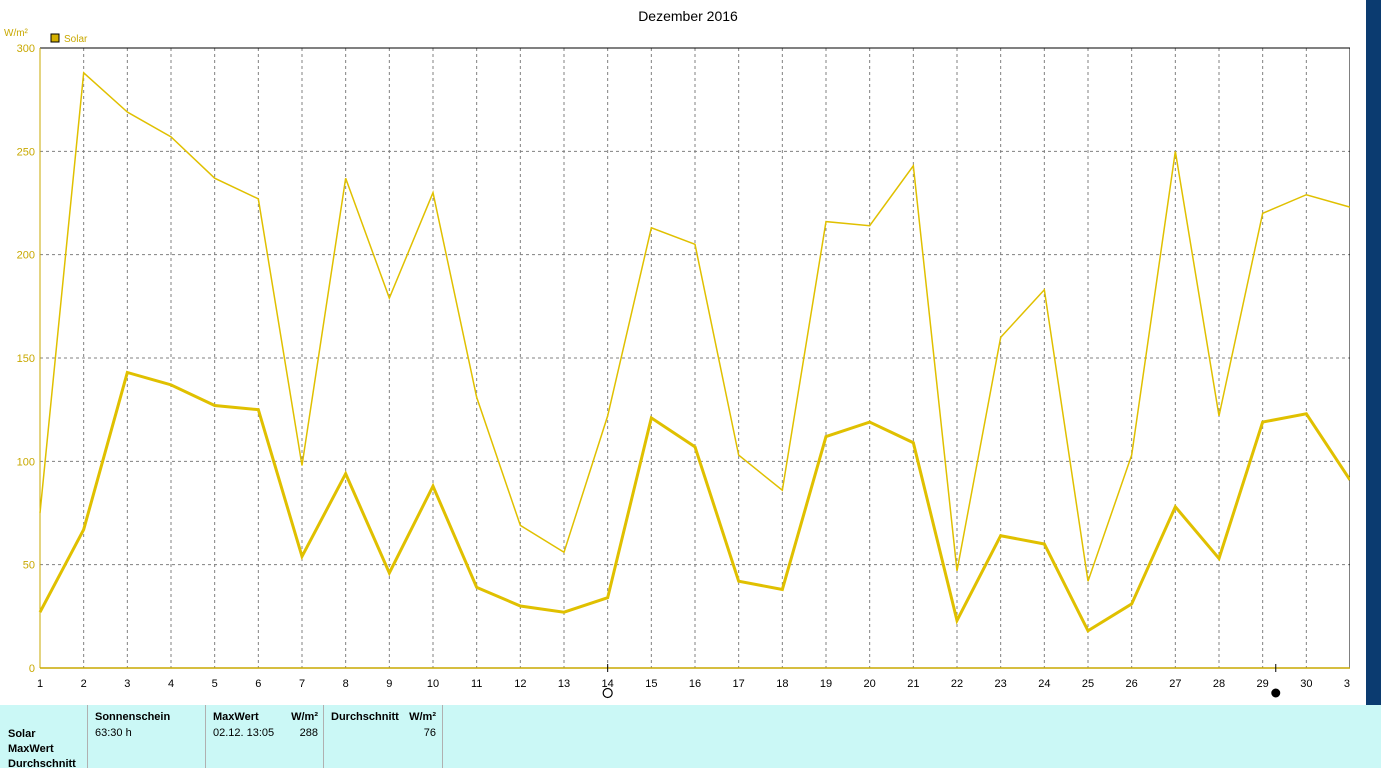 Image resolution: width=1381 pixels, height=772 pixels. Describe the element at coordinates (32, 669) in the screenshot. I see `y-tick-label: 0` at that location.